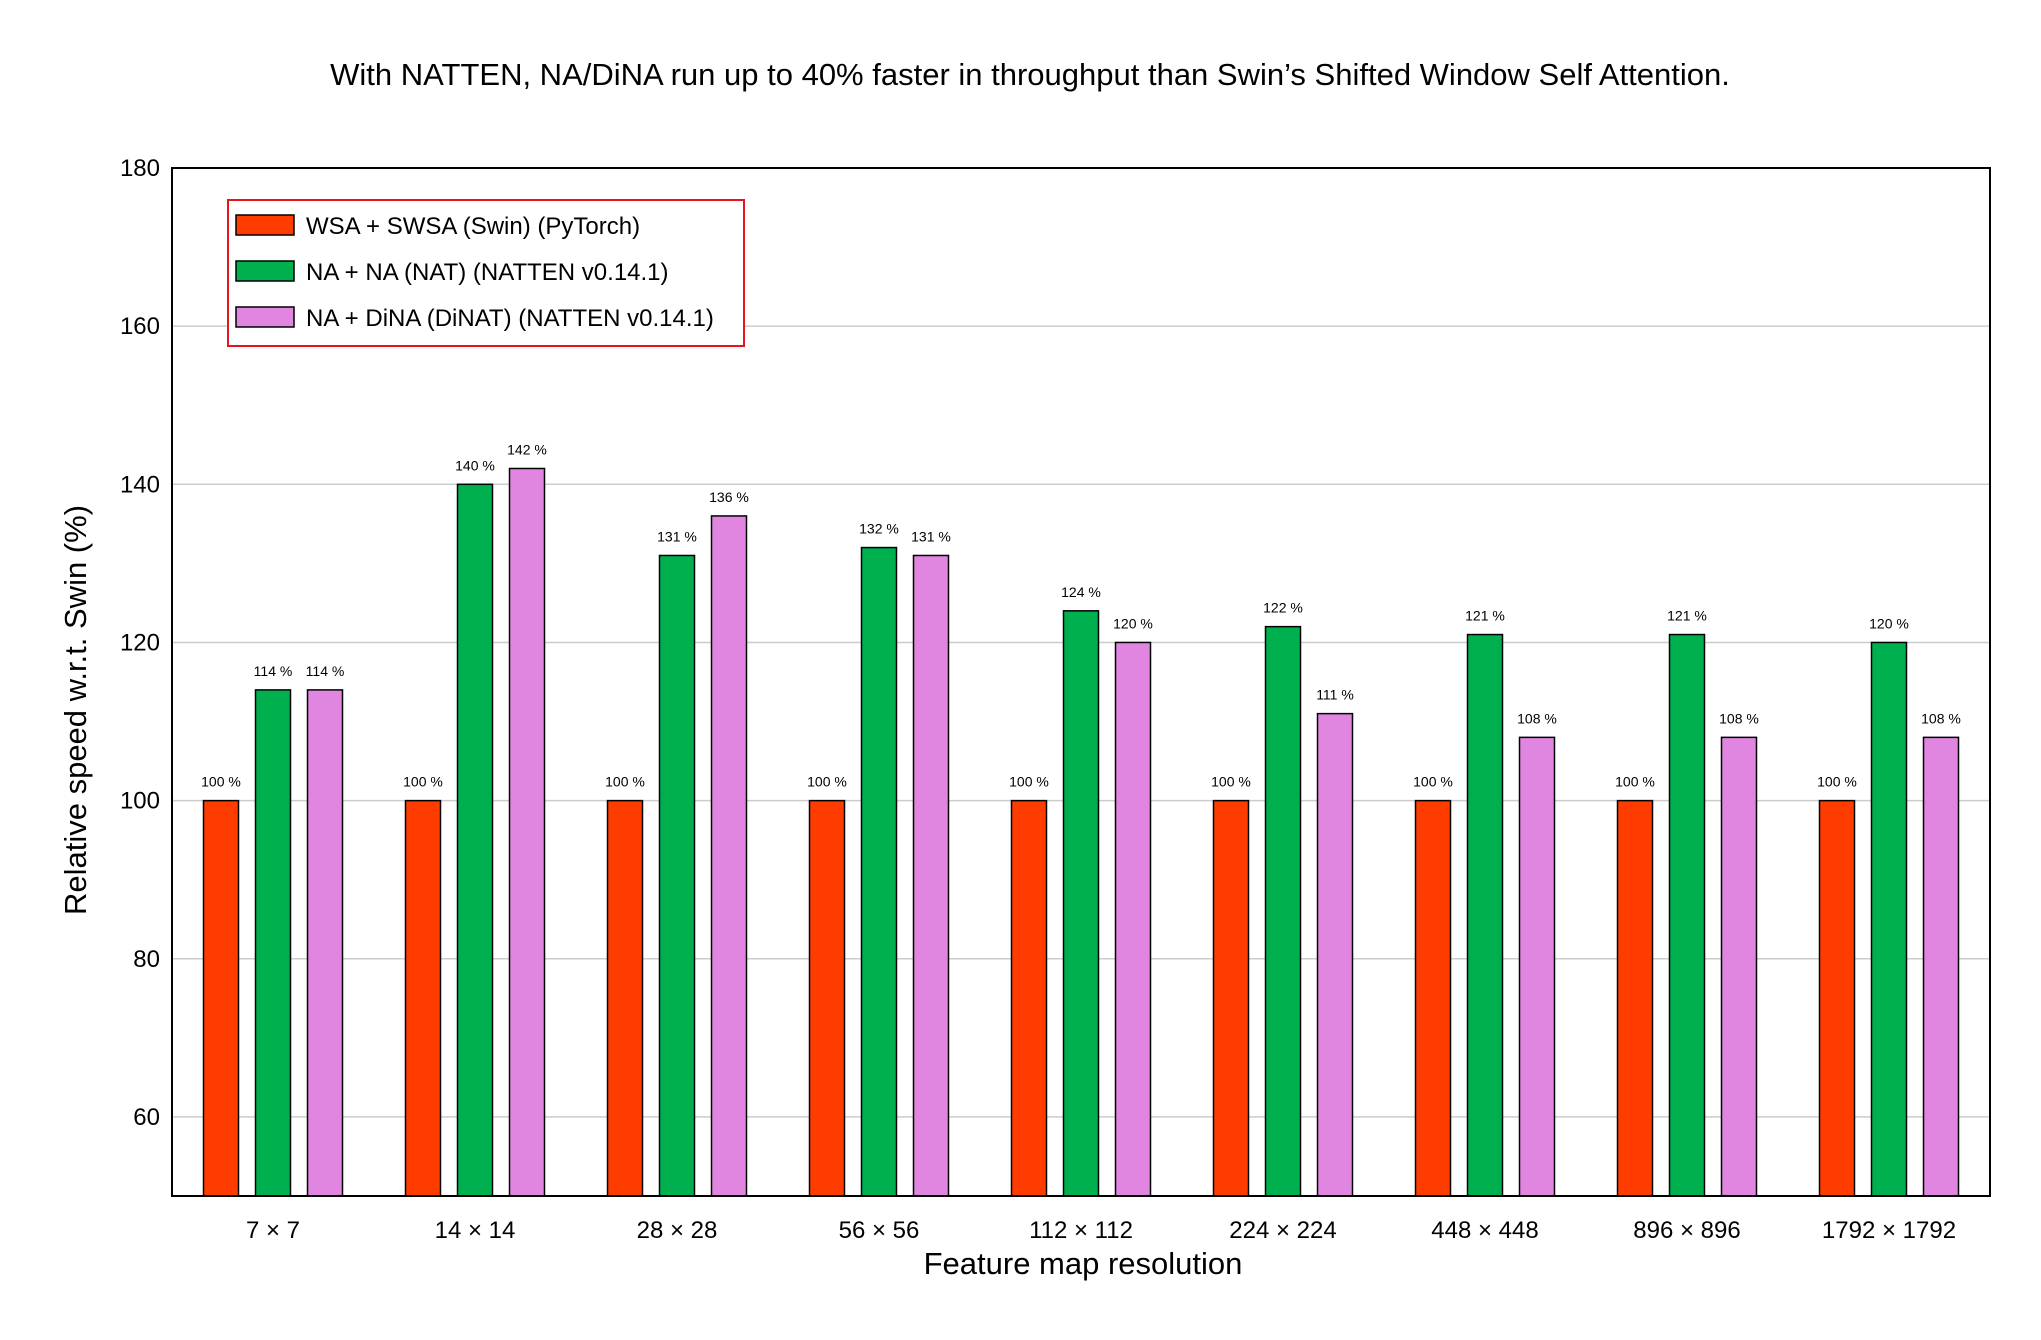 This screenshot has width=2041, height=1340. Describe the element at coordinates (677, 1230) in the screenshot. I see `x-tick-label-3: 28 × 28` at that location.